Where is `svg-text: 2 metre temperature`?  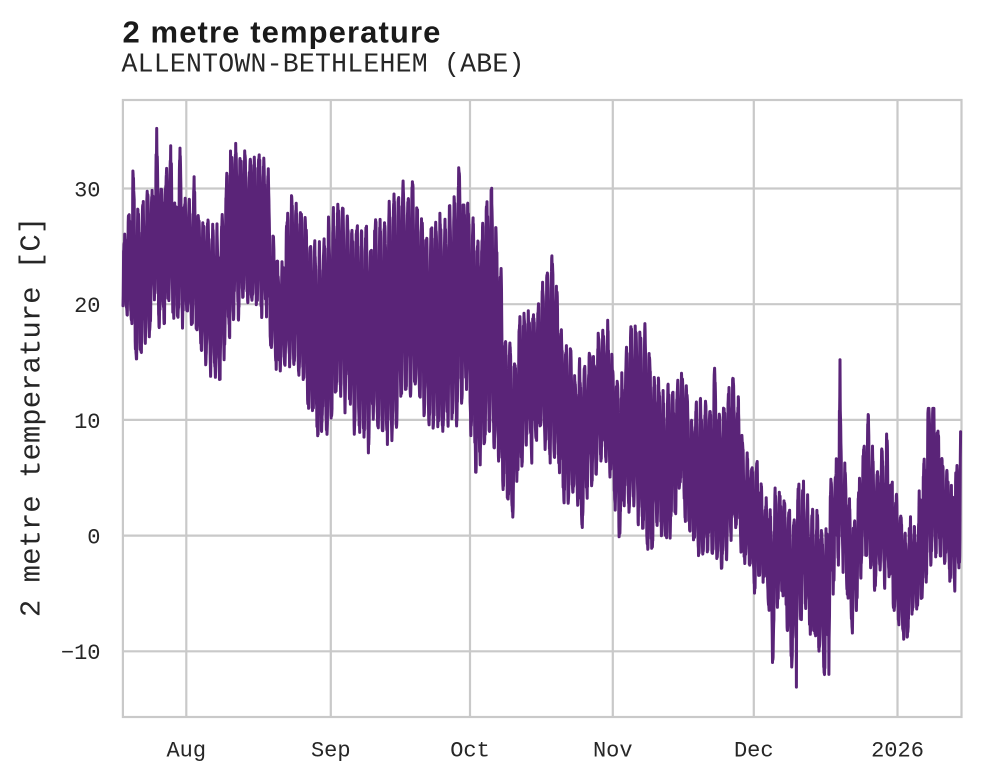 svg-text: 2 metre temperature is located at coordinates (282, 31).